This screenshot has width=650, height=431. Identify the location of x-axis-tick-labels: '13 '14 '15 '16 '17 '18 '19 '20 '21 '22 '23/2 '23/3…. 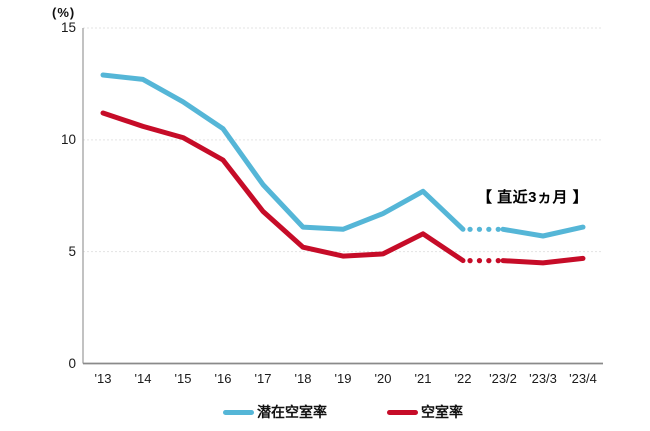
(325, 380).